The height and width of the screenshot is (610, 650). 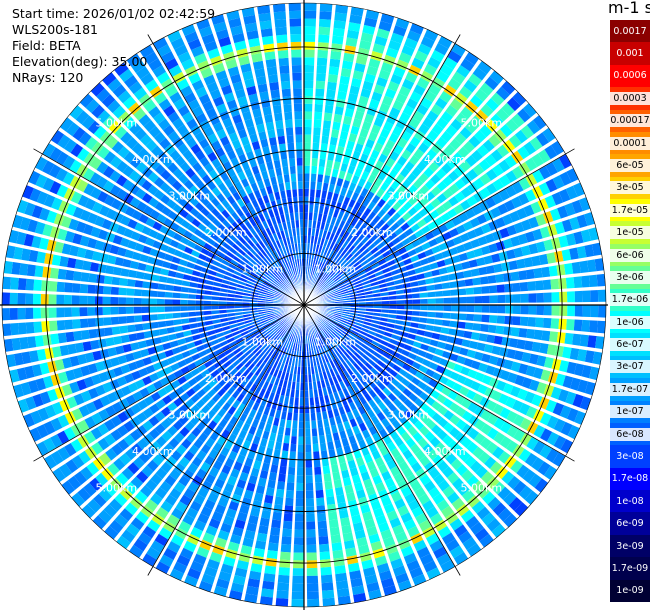 I want to click on colorbar-tick-label: 6e-09, so click(x=630, y=524).